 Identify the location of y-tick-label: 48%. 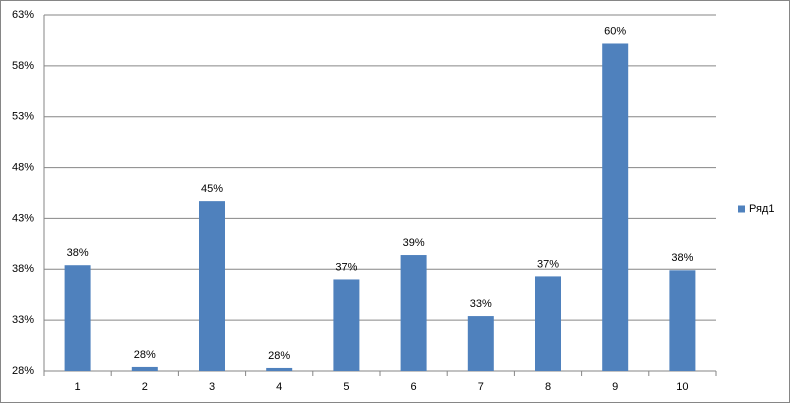
(23, 167).